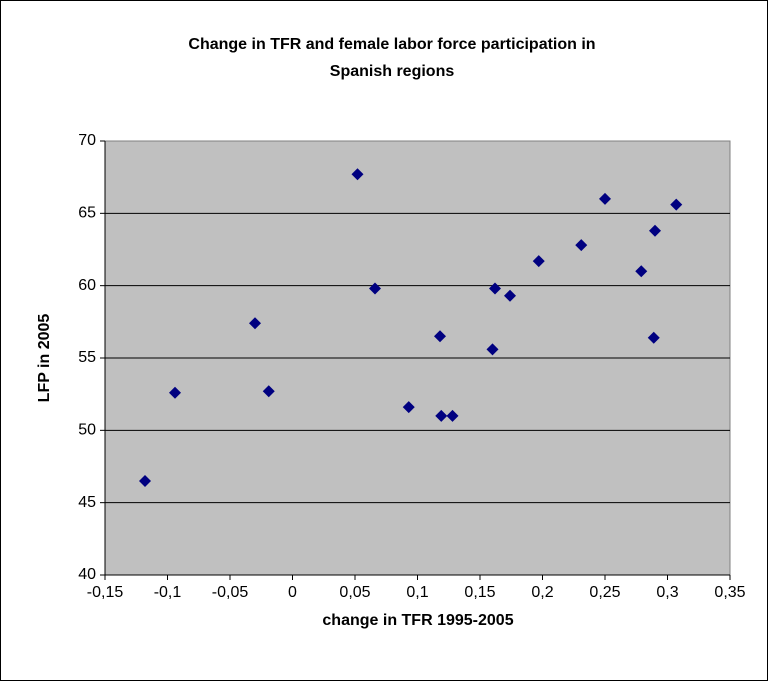 Image resolution: width=769 pixels, height=682 pixels. What do you see at coordinates (105, 592) in the screenshot?
I see `x-tick-label: -0,15` at bounding box center [105, 592].